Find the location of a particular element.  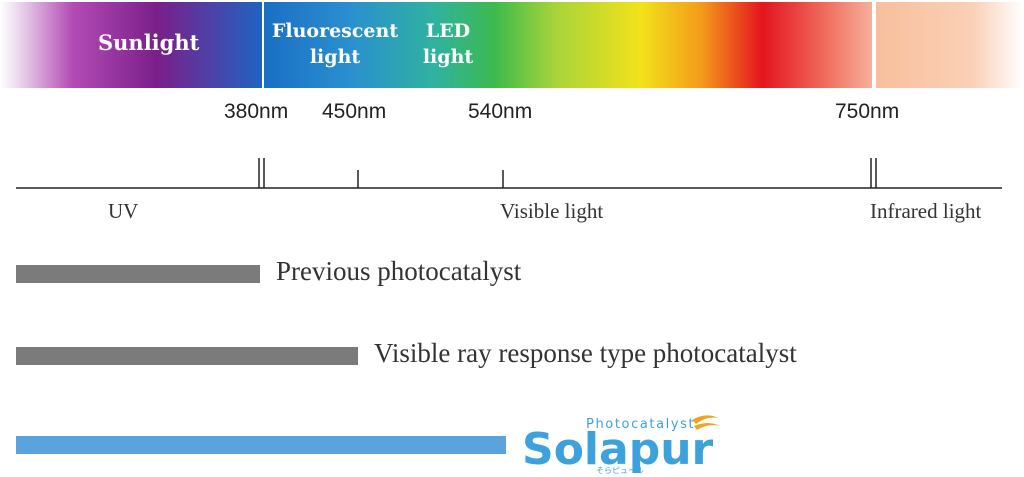

wavelength-750: 750nm is located at coordinates (867, 111).